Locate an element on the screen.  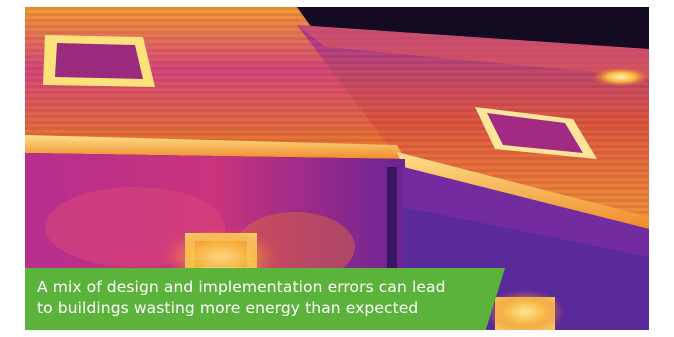
downpipe is located at coordinates (392, 248).